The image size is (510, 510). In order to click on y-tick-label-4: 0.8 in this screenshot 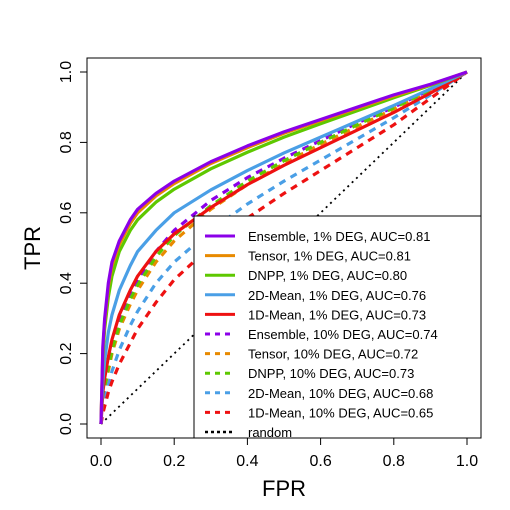, I will do `click(66, 142)`.